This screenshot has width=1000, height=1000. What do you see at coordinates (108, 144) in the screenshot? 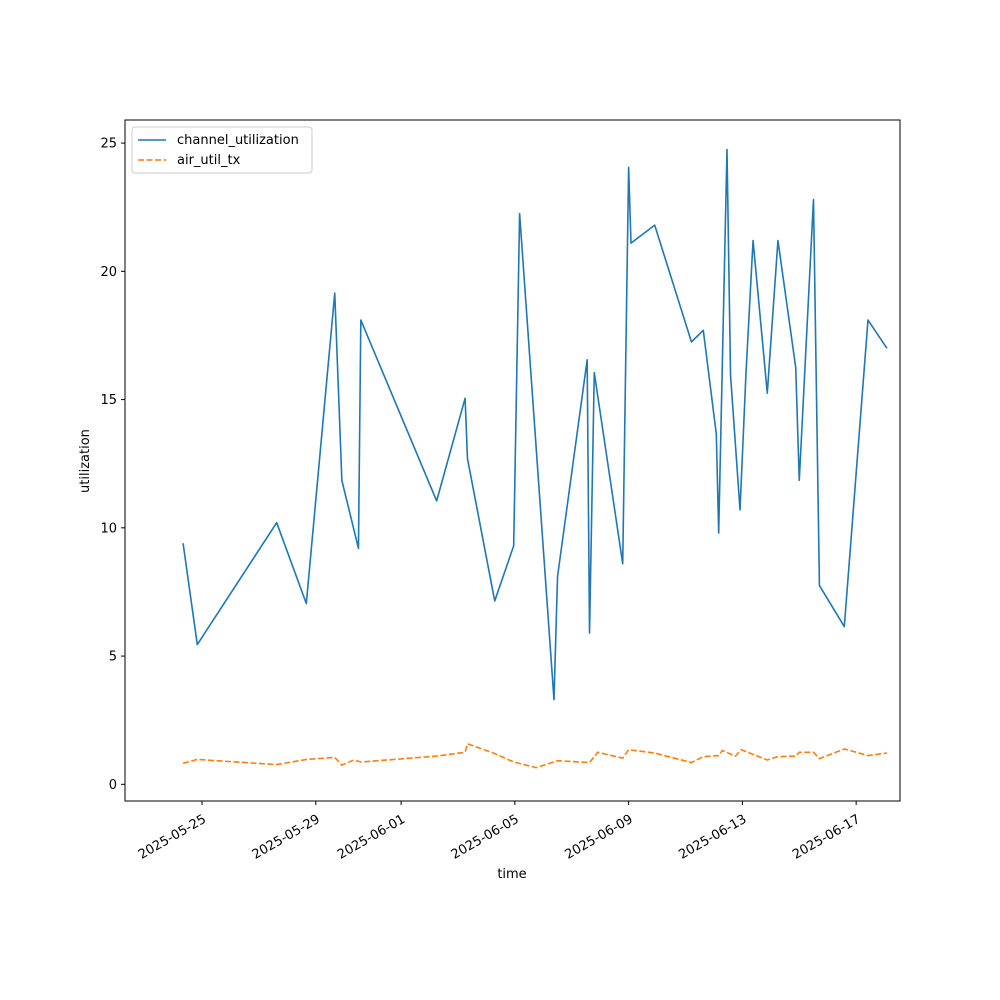
I see `y-tick-label: 25` at bounding box center [108, 144].